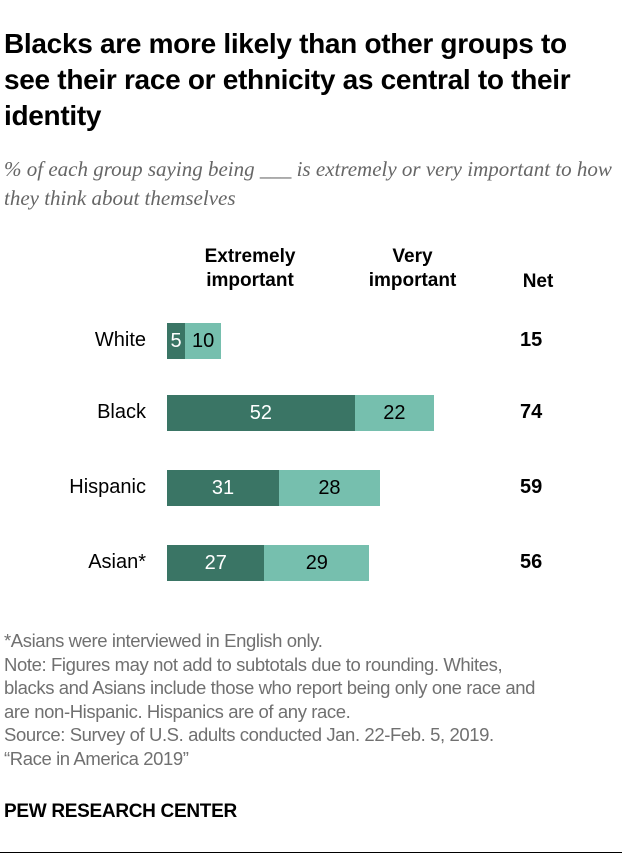  I want to click on data-label: 5, so click(176, 340).